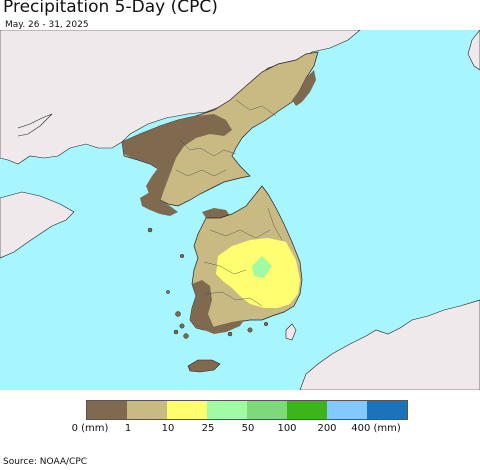 The width and height of the screenshot is (480, 470). Describe the element at coordinates (262, 267) in the screenshot. I see `sk-green-zone` at that location.